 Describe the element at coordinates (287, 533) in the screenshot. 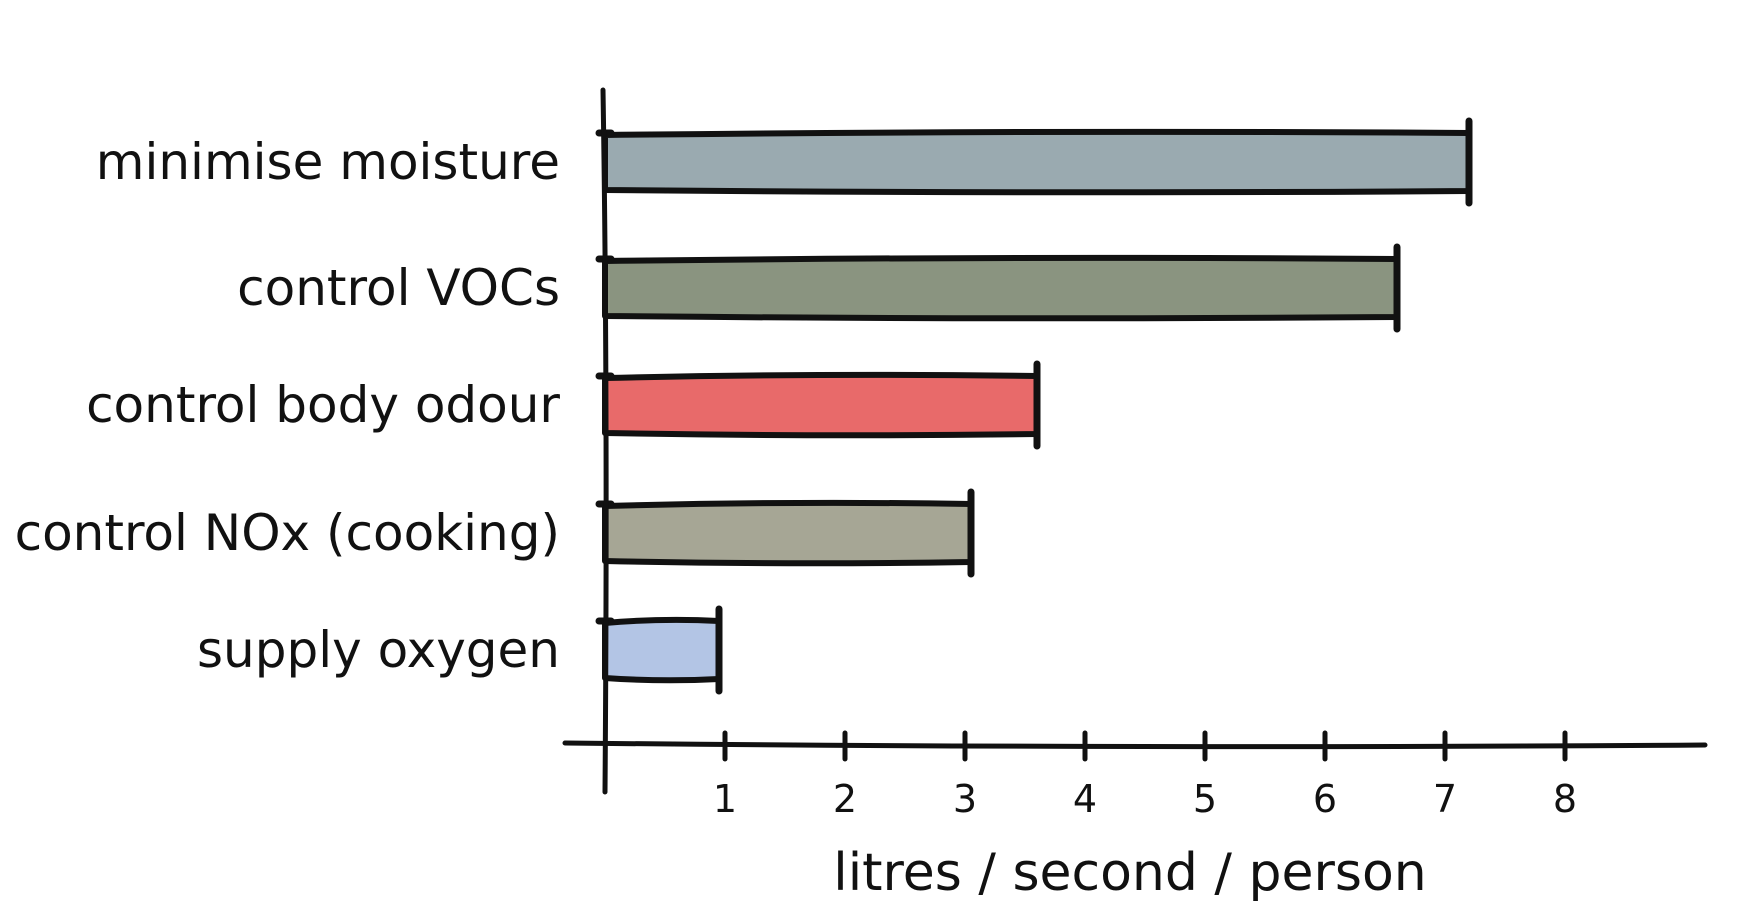

I see `category-label: control NOx (cooking)` at that location.